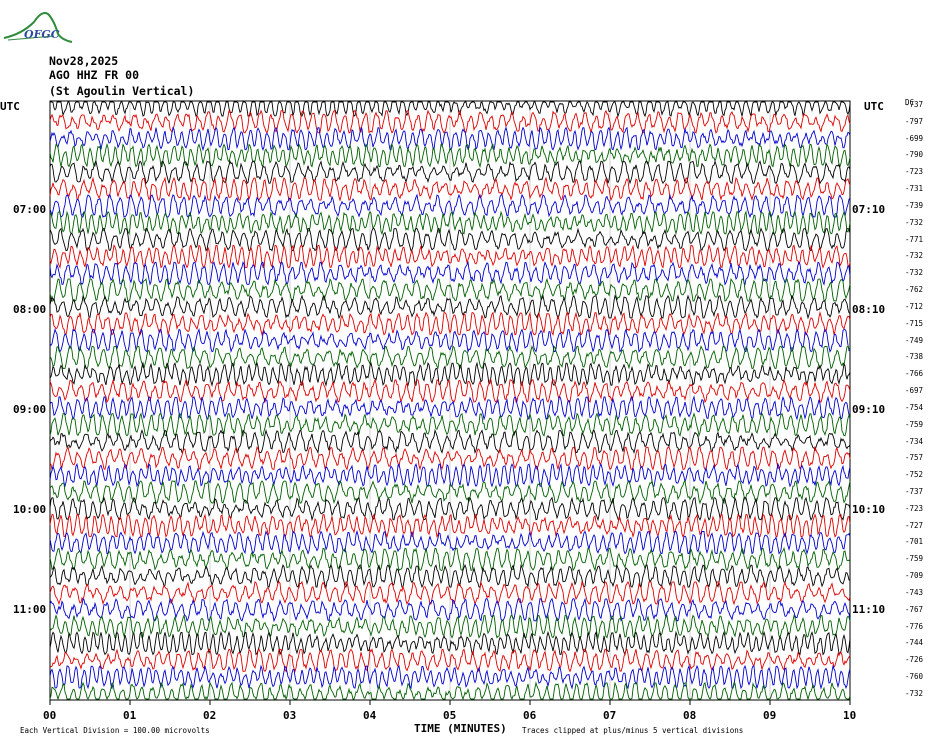 This screenshot has width=930, height=744. I want to click on dc-offset-label: -709, so click(914, 576).